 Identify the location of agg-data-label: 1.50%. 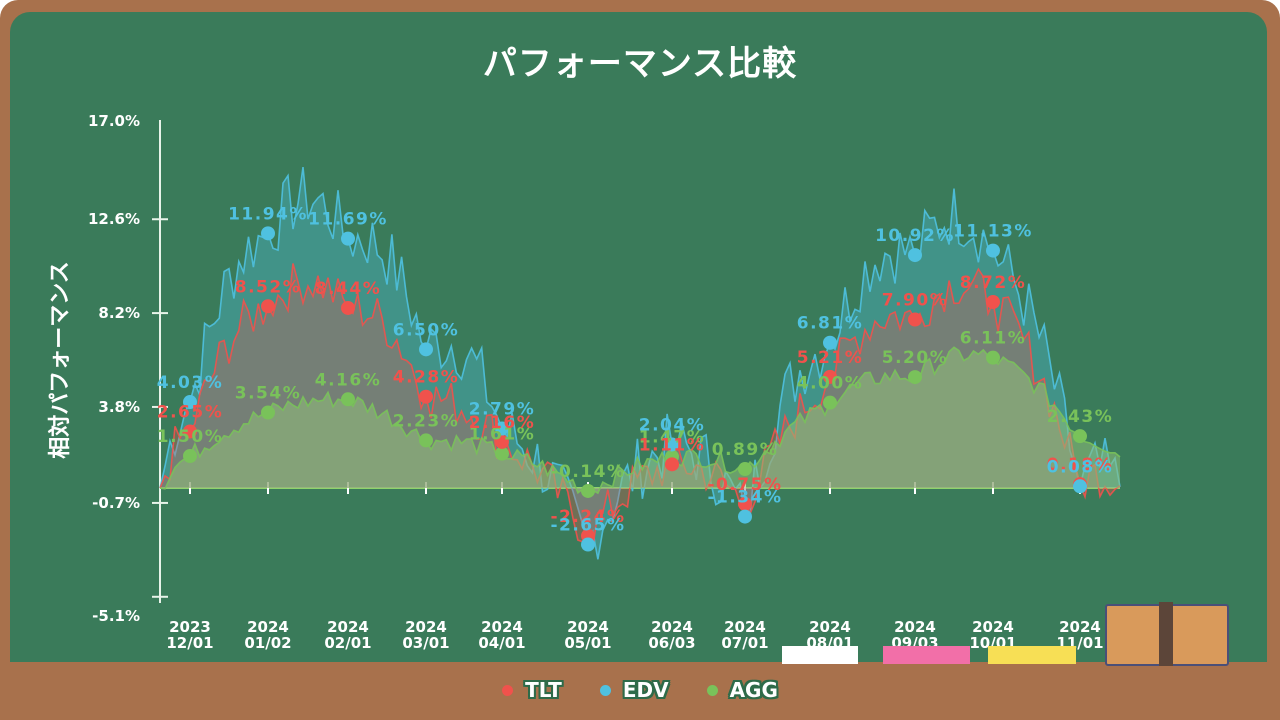
(190, 437).